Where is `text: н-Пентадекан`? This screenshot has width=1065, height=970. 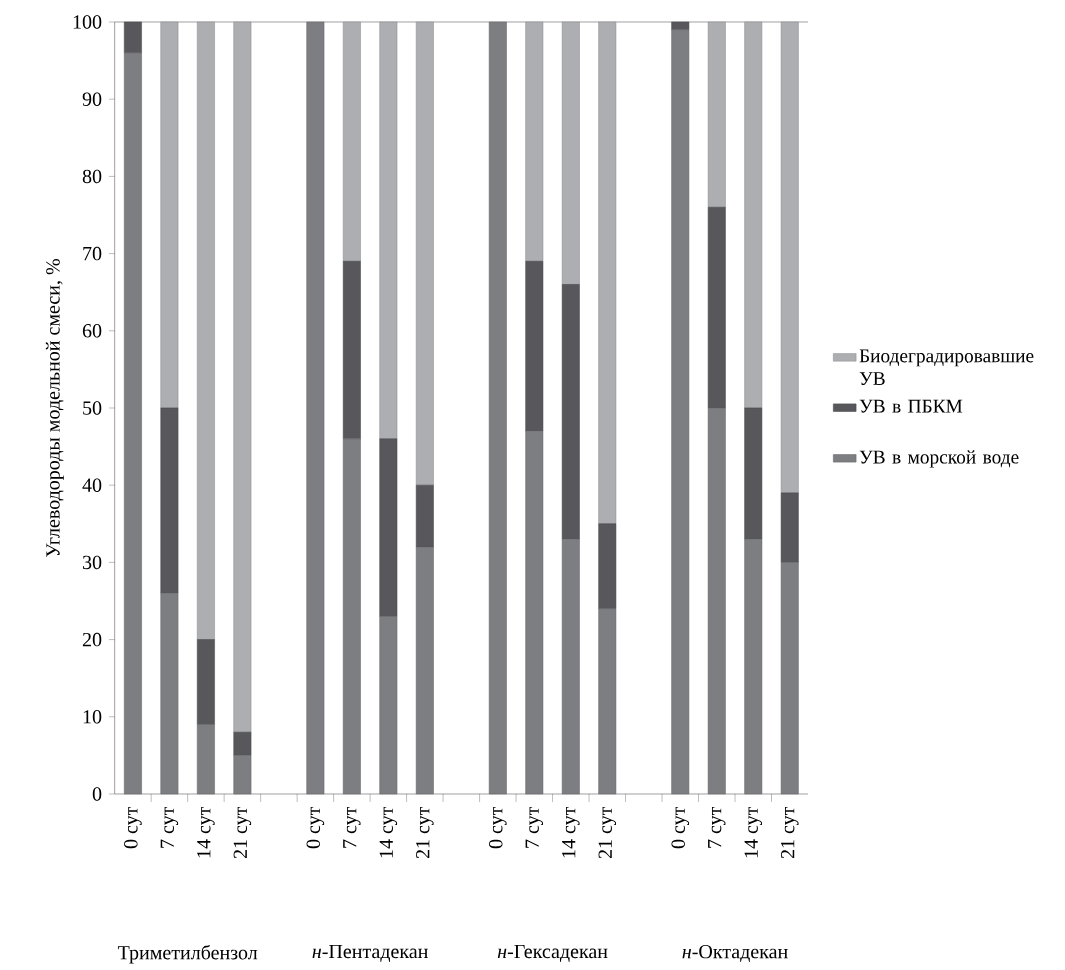 text: н-Пентадекан is located at coordinates (370, 953).